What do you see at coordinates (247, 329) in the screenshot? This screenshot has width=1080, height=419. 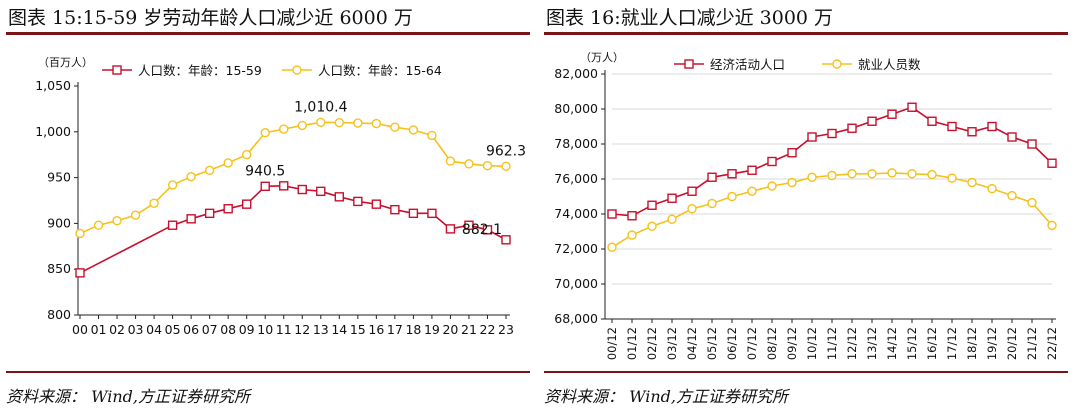 I see `x-tick-label: 09` at bounding box center [247, 329].